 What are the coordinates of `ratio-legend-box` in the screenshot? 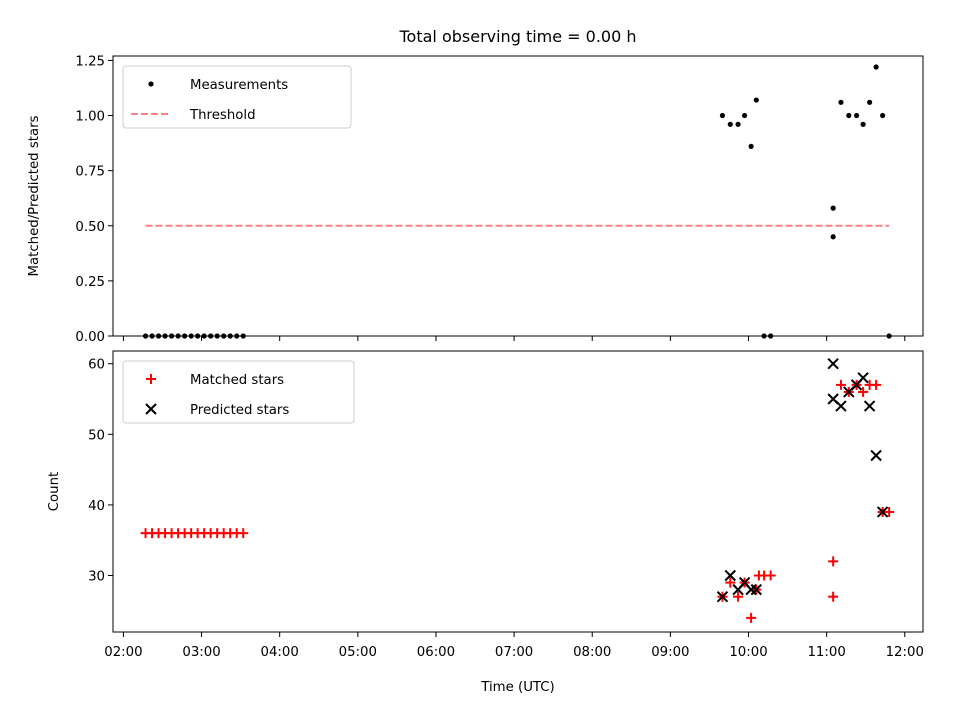 It's located at (237, 97).